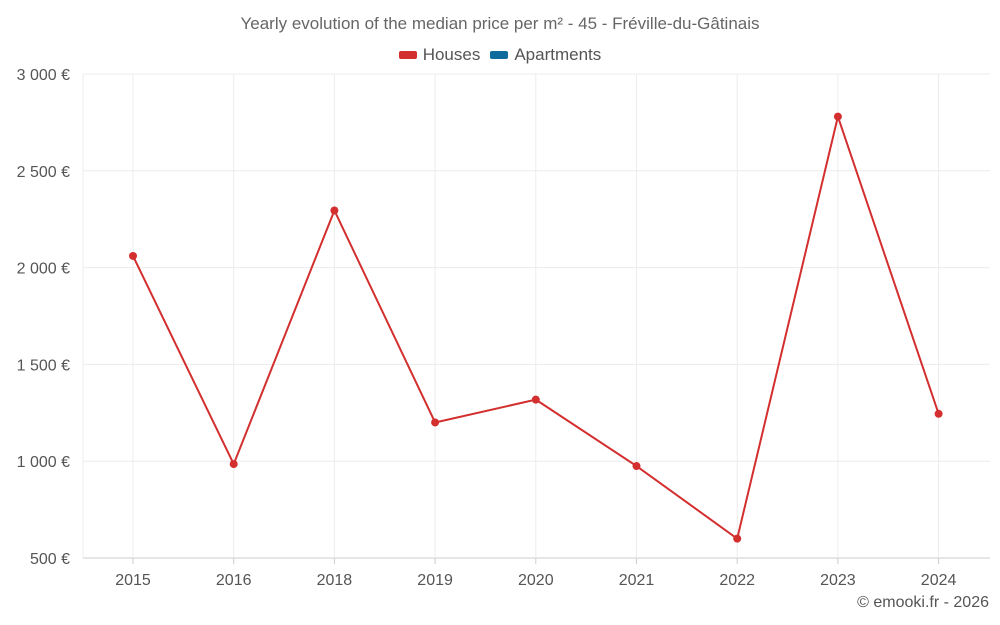 The image size is (1000, 625). What do you see at coordinates (335, 580) in the screenshot?
I see `x-tick-label: 2018` at bounding box center [335, 580].